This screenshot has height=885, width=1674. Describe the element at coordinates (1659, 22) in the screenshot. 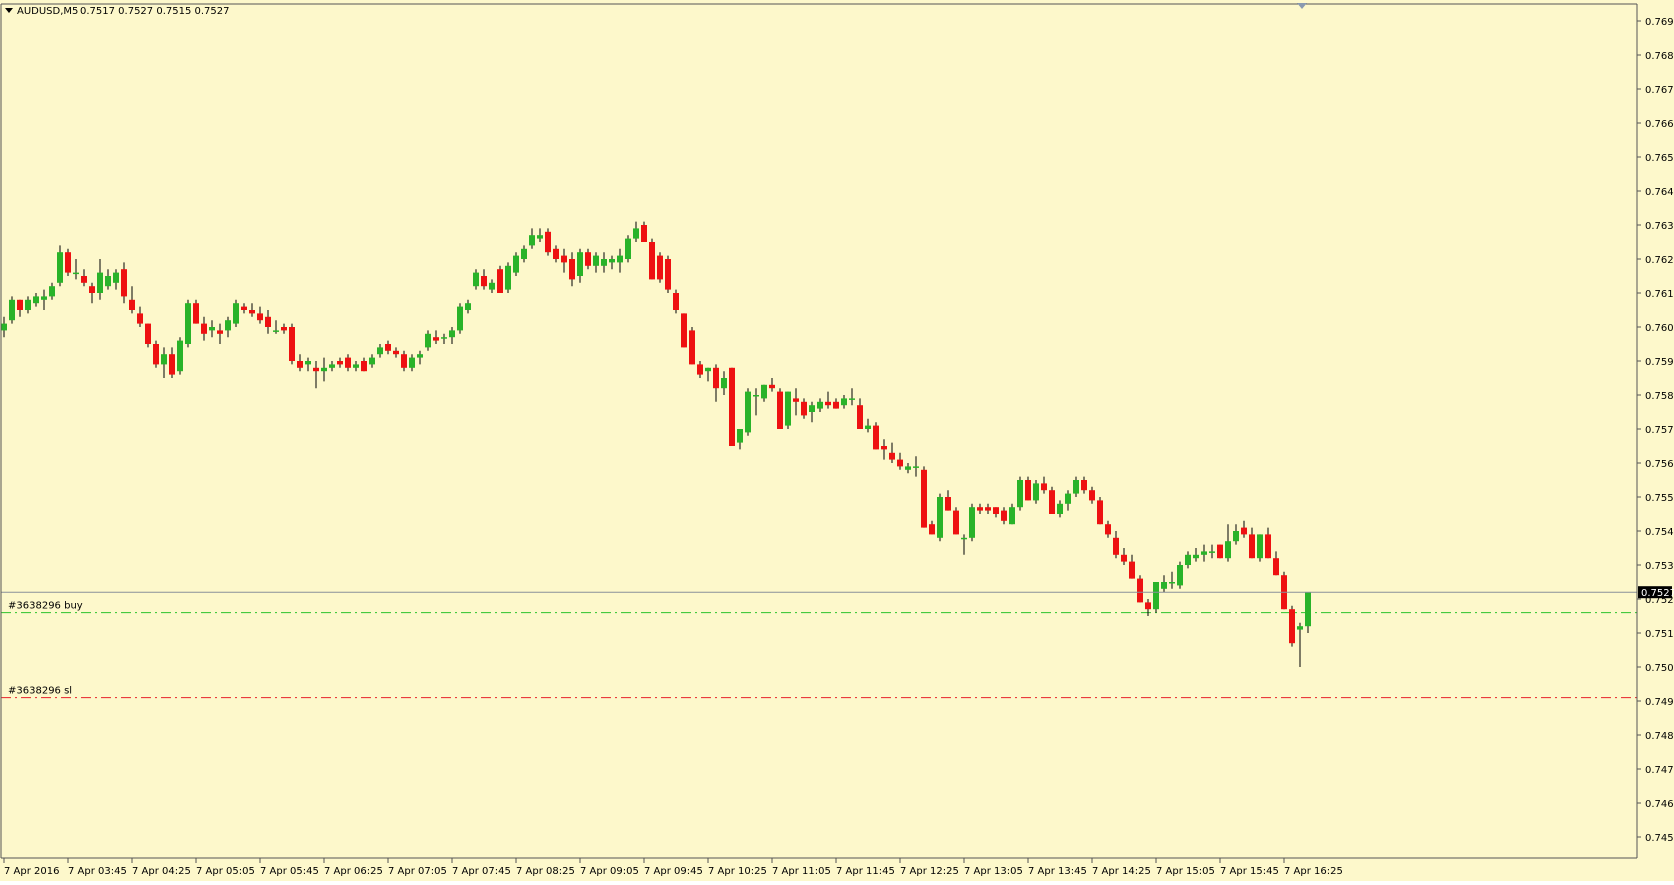

I see `price-tick-label: 0.7695` at that location.